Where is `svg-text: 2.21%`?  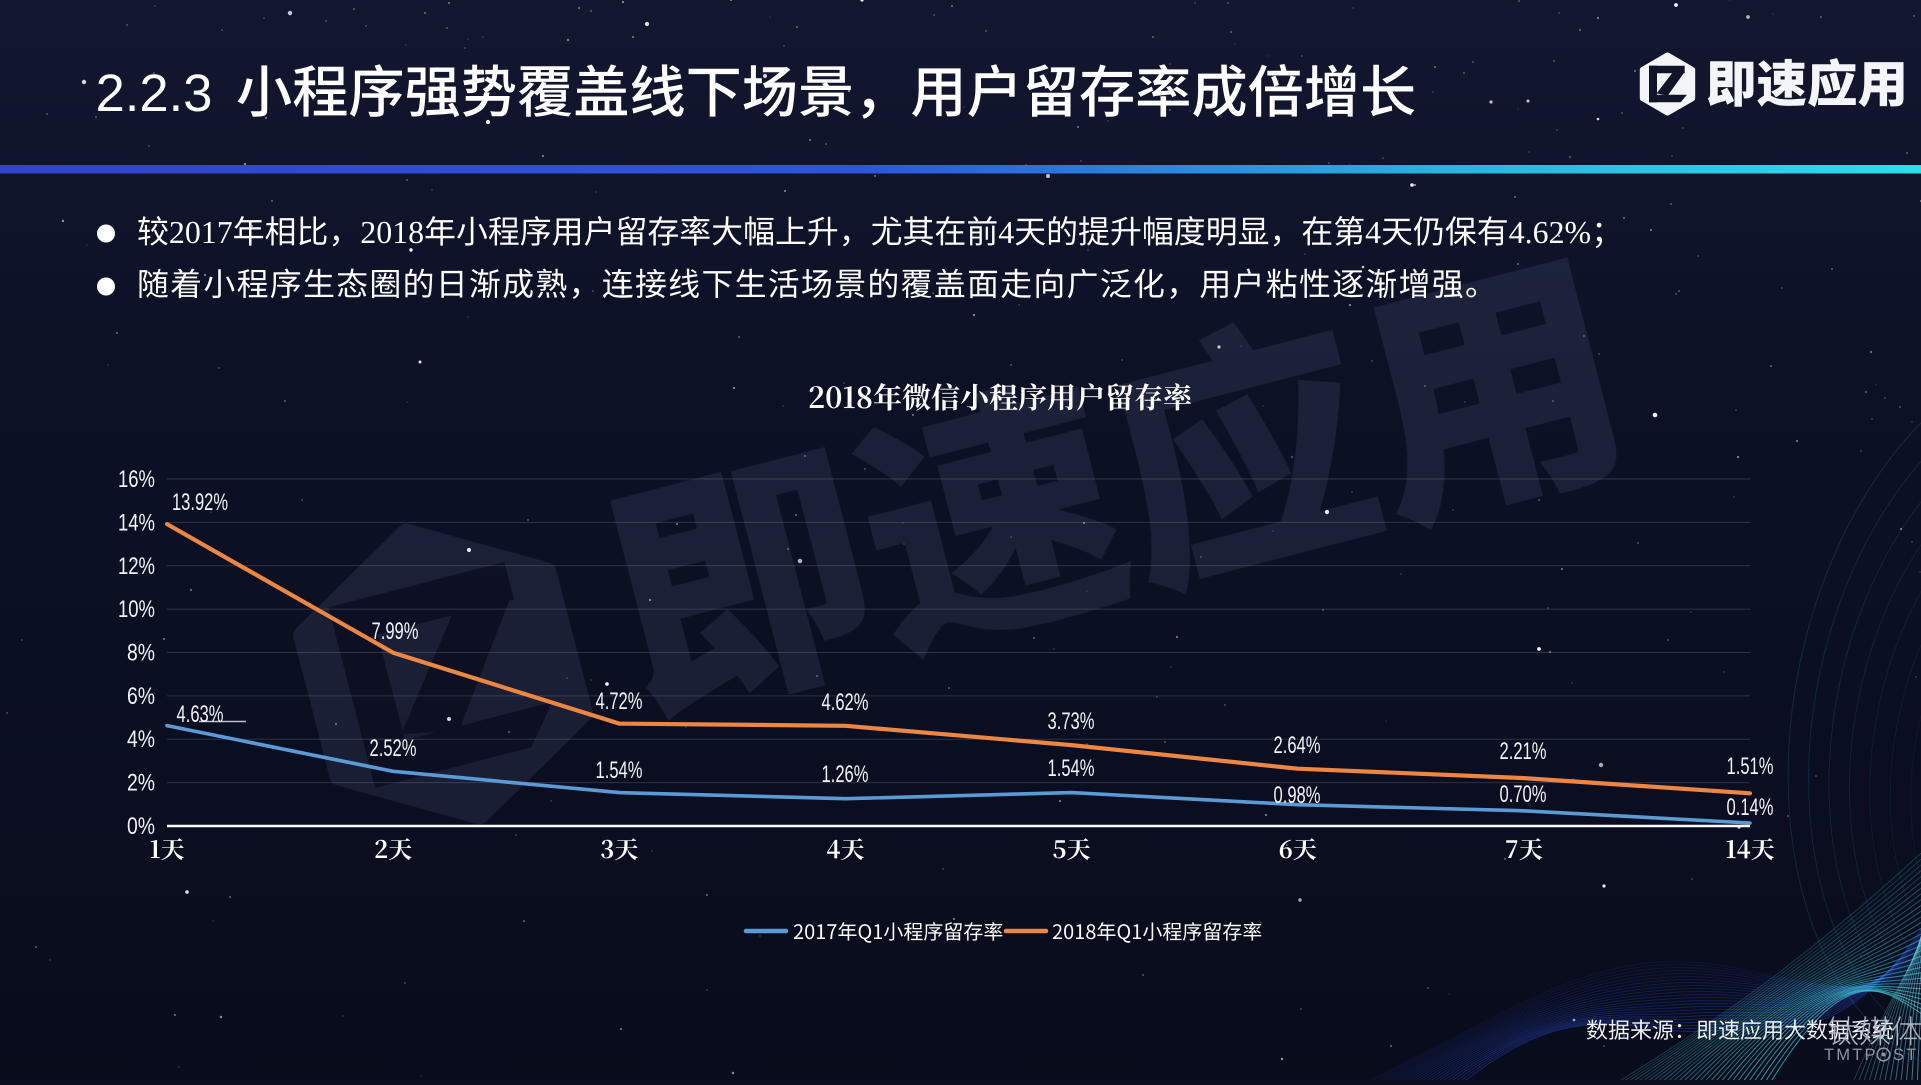
svg-text: 2.21% is located at coordinates (1523, 751).